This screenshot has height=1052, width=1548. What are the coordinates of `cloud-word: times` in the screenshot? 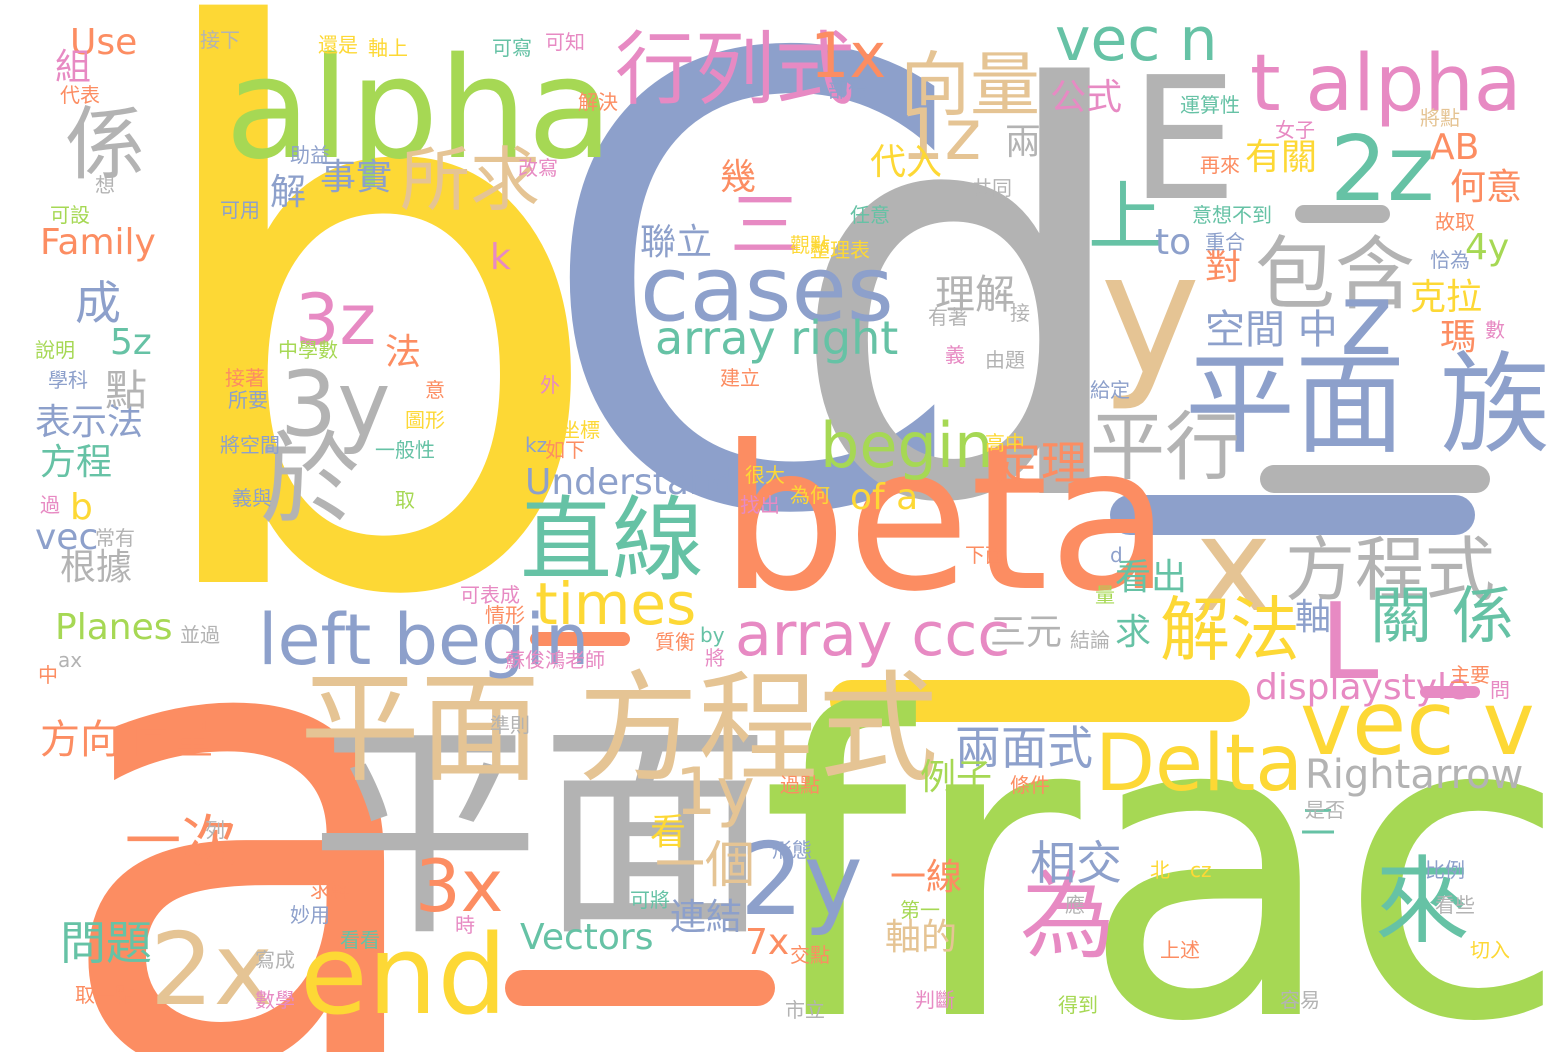 It's located at (616, 604).